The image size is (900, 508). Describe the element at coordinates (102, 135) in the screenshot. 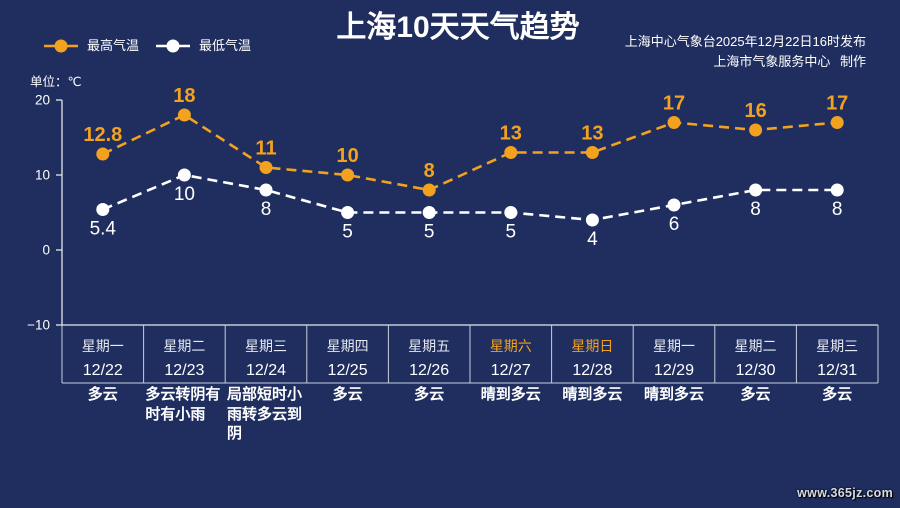

I see `high-temp-label: 12.8` at that location.